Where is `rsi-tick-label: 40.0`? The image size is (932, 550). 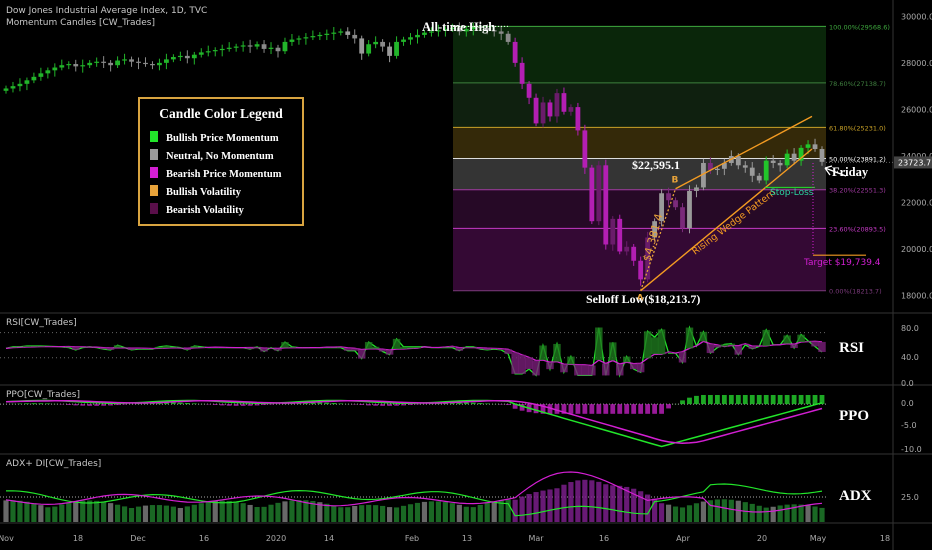
rsi-tick-label: 40.0 is located at coordinates (910, 357).